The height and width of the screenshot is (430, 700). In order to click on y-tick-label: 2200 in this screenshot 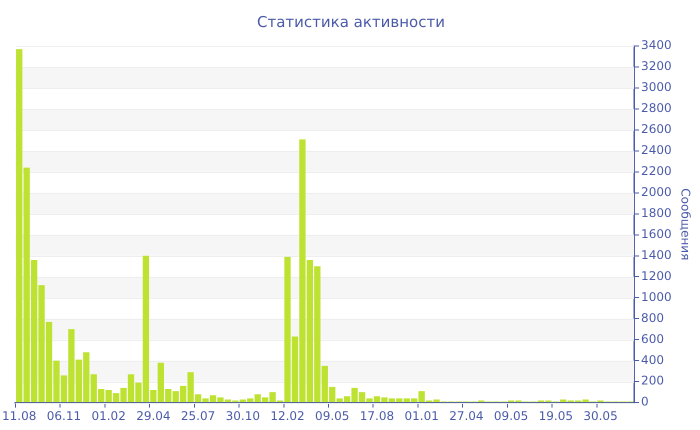, I will do `click(656, 171)`.